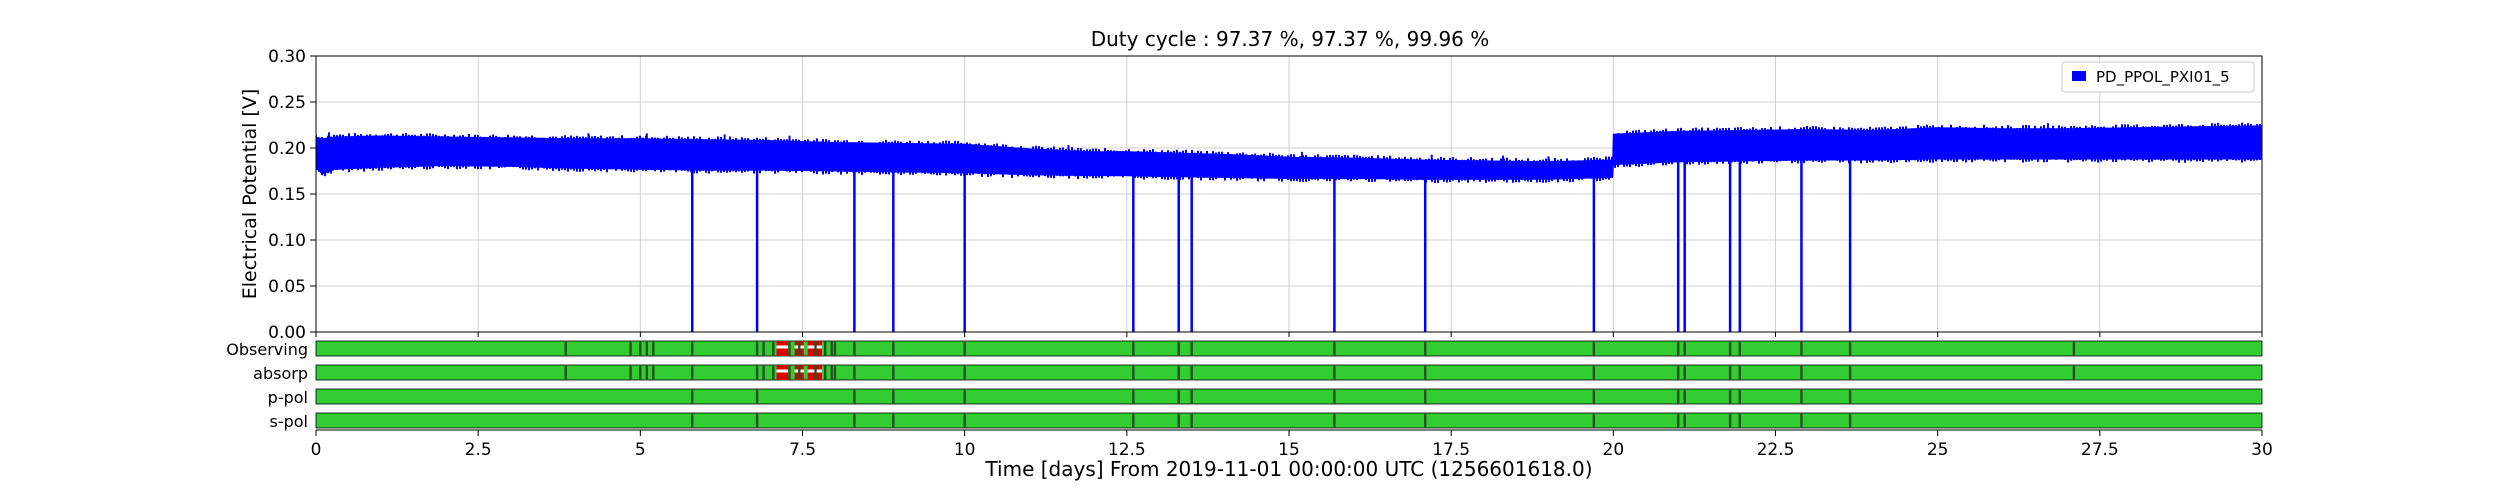 Image resolution: width=2500 pixels, height=500 pixels. Describe the element at coordinates (1289, 450) in the screenshot. I see `x-tick-label: 15` at that location.